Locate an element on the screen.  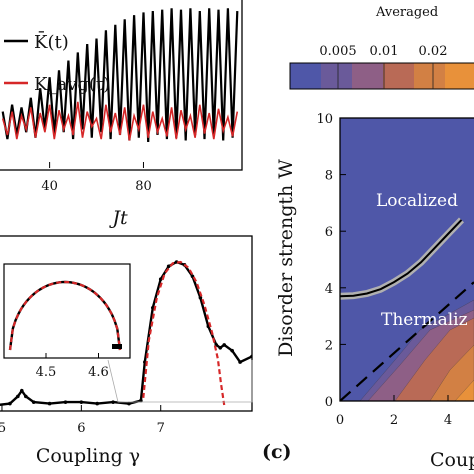
series-line-analytical is located at coordinates (184, 333).